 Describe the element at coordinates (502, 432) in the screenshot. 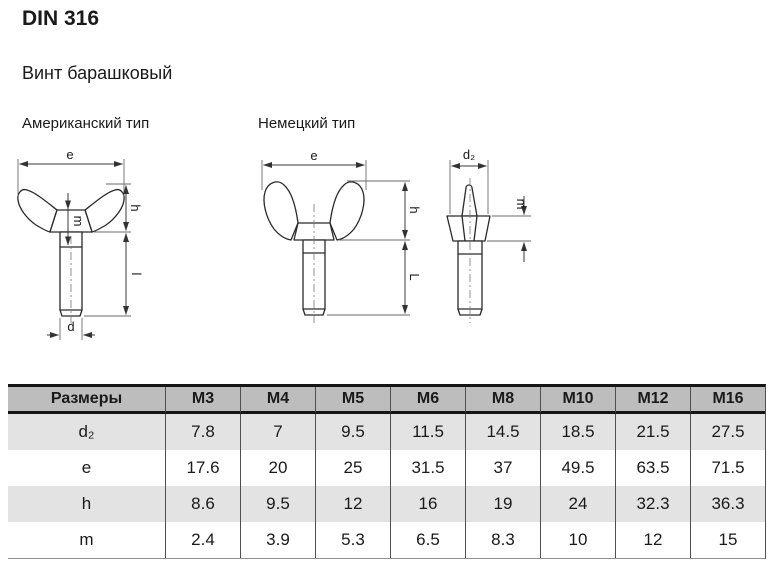

I see `cell-d2-m8: 14.5` at that location.